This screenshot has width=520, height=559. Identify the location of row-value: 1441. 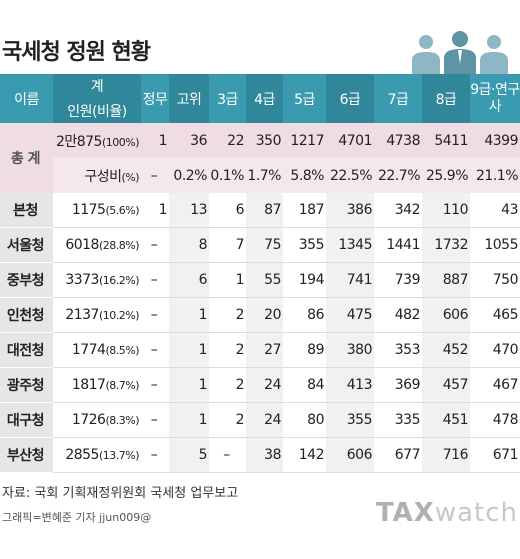
(398, 245).